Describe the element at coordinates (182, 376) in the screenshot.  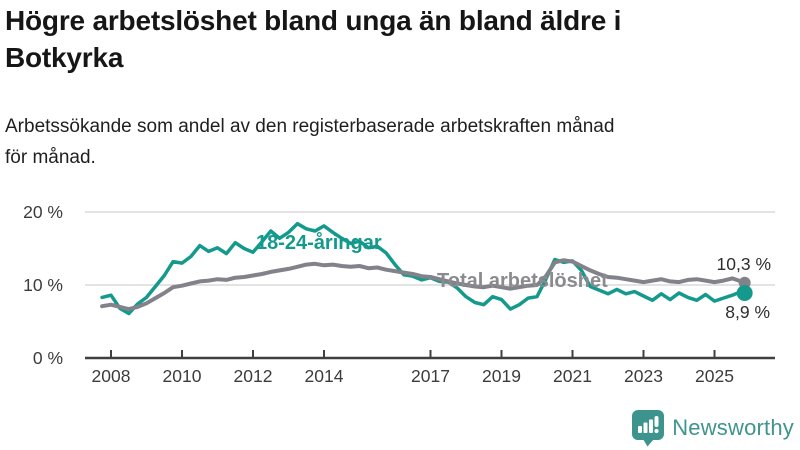
I see `x-tick-label: 2010` at that location.